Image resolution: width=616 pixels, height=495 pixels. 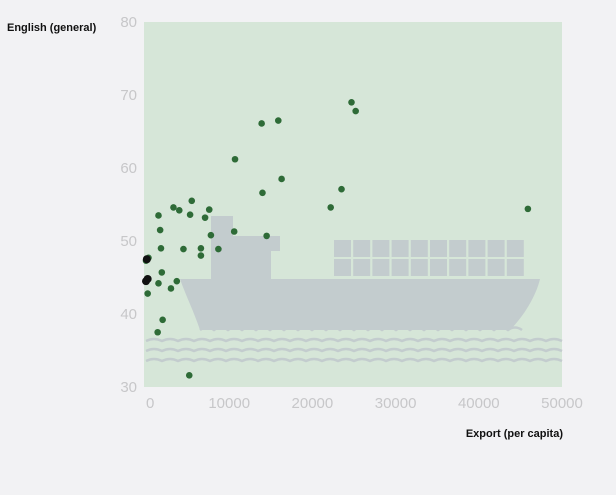 What do you see at coordinates (128, 314) in the screenshot?
I see `y-tick-label: 40` at bounding box center [128, 314].